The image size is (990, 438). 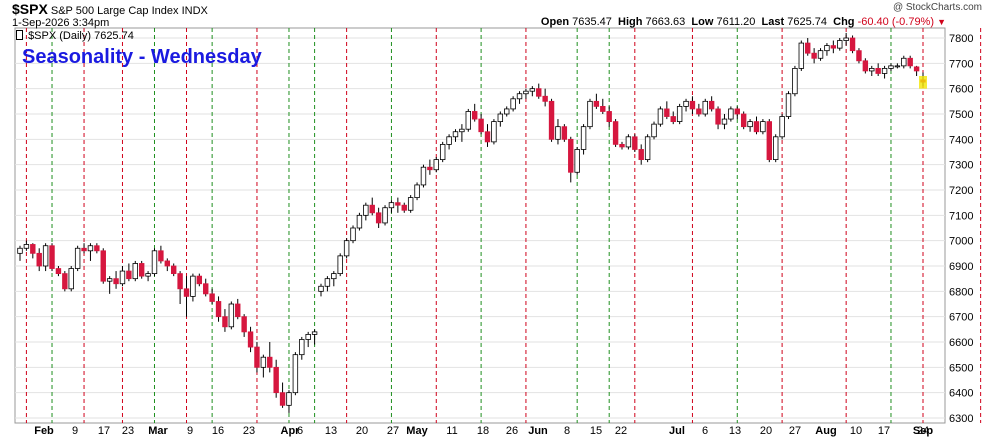 I want to click on index-name: S&P 500 Large Cap Index, so click(x=114, y=11).